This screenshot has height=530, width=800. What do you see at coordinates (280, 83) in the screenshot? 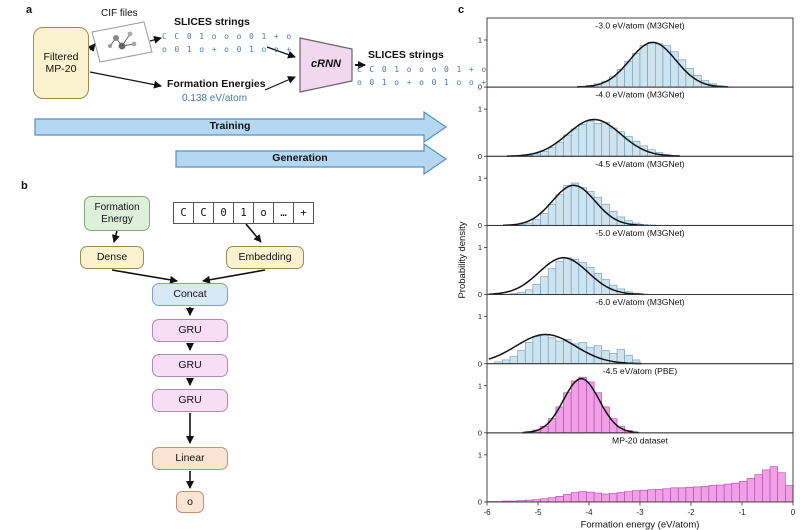
I see `arrow-formation-to-crnn` at bounding box center [280, 83].